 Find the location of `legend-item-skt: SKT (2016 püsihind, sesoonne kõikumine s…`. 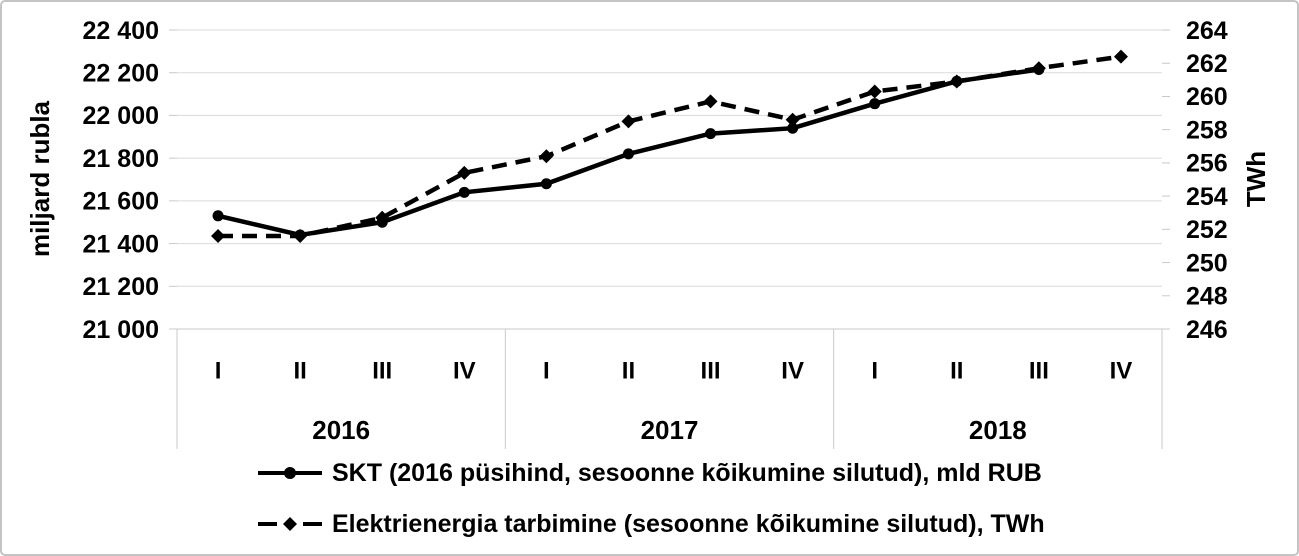

legend-item-skt: SKT (2016 püsihind, sesoonne kõikumine s… is located at coordinates (650, 473).